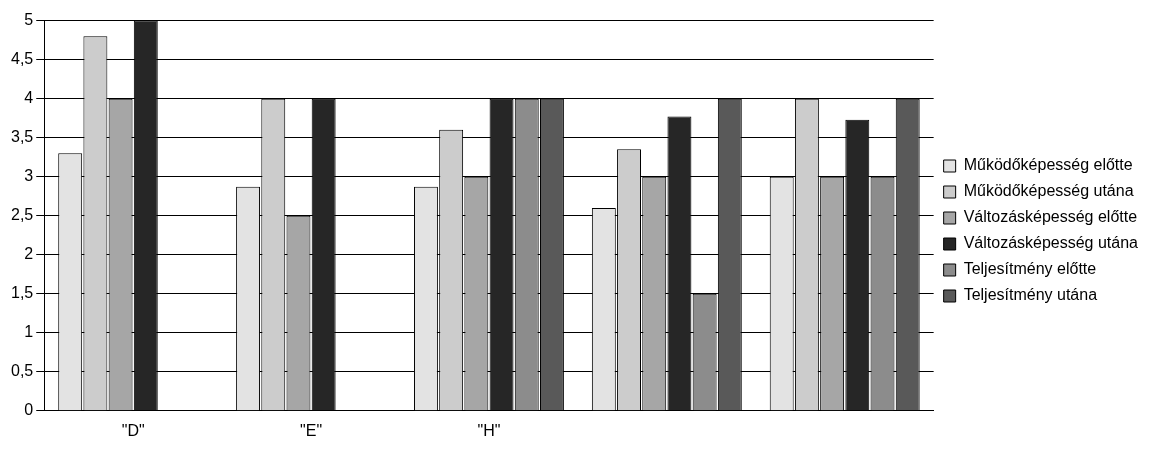 Image resolution: width=1167 pixels, height=453 pixels. Describe the element at coordinates (133, 430) in the screenshot. I see `x-tick-label: "D"` at that location.